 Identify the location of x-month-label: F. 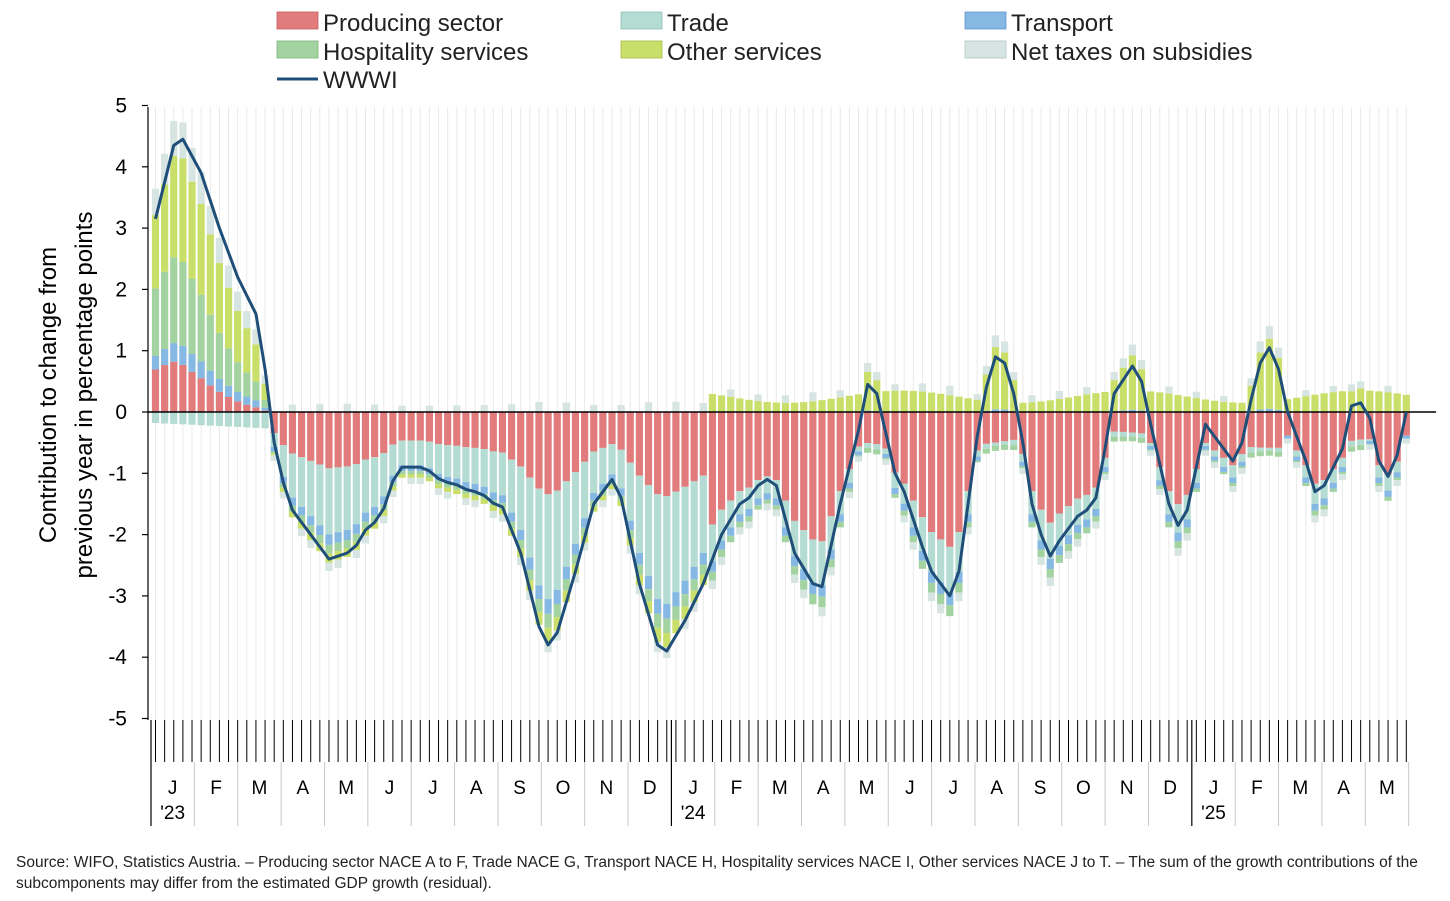
(216, 788).